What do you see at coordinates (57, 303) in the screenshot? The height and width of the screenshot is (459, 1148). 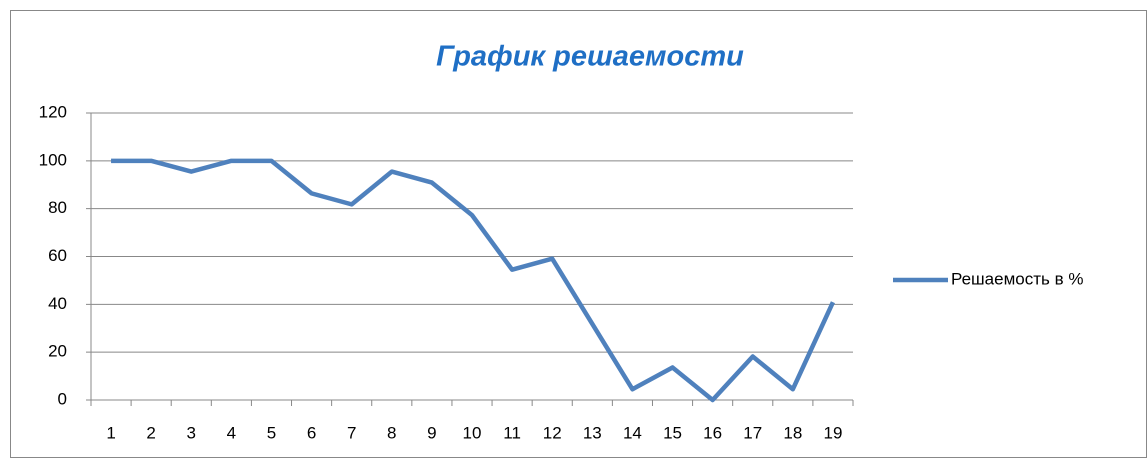 I see `y-tick-label: 40` at bounding box center [57, 303].